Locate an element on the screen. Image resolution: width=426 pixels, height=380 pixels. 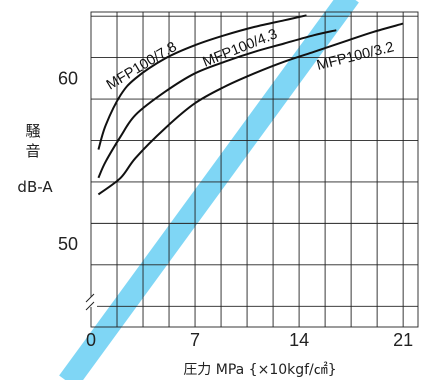
y-axis-title: 音 is located at coordinates (32, 151).